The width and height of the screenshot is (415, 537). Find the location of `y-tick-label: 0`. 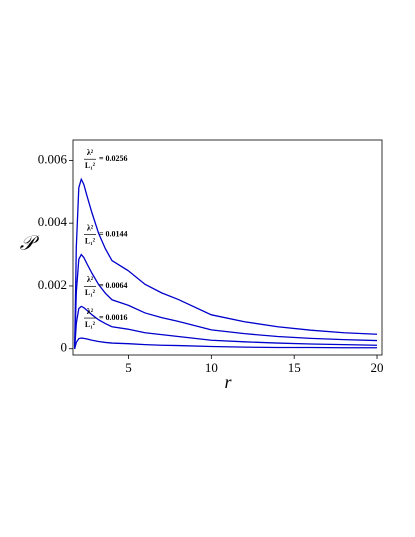

y-tick-label: 0 is located at coordinates (64, 347).